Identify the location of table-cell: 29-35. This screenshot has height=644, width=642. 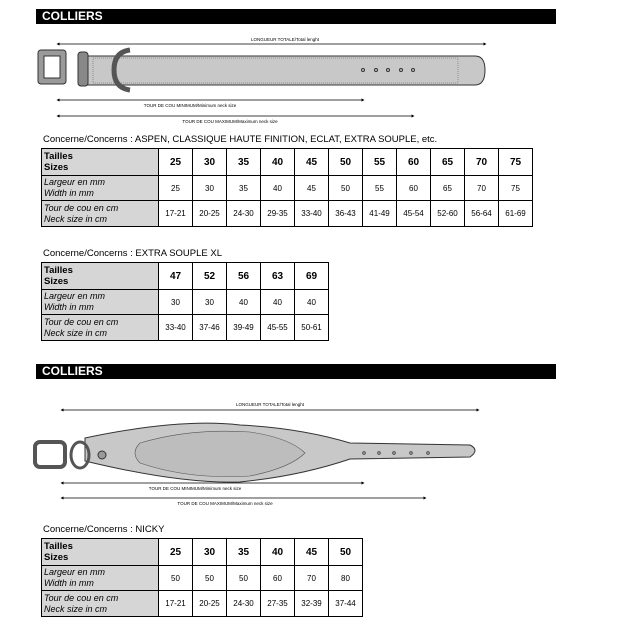
(277, 213).